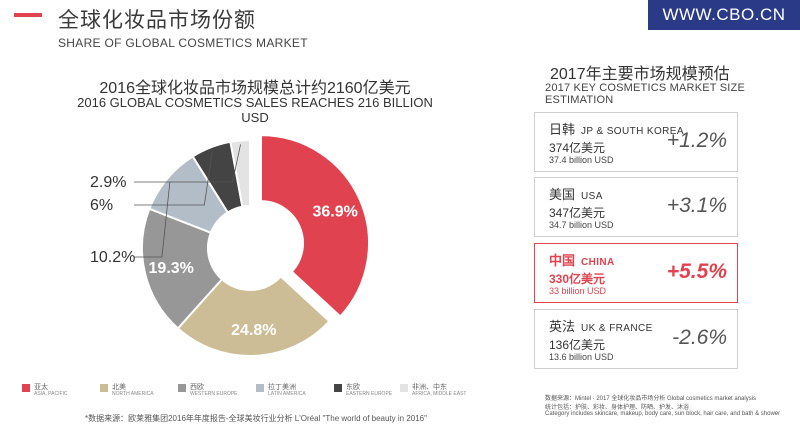 This screenshot has width=800, height=437. I want to click on page-title: 全球化妆品市场份额, so click(157, 20).